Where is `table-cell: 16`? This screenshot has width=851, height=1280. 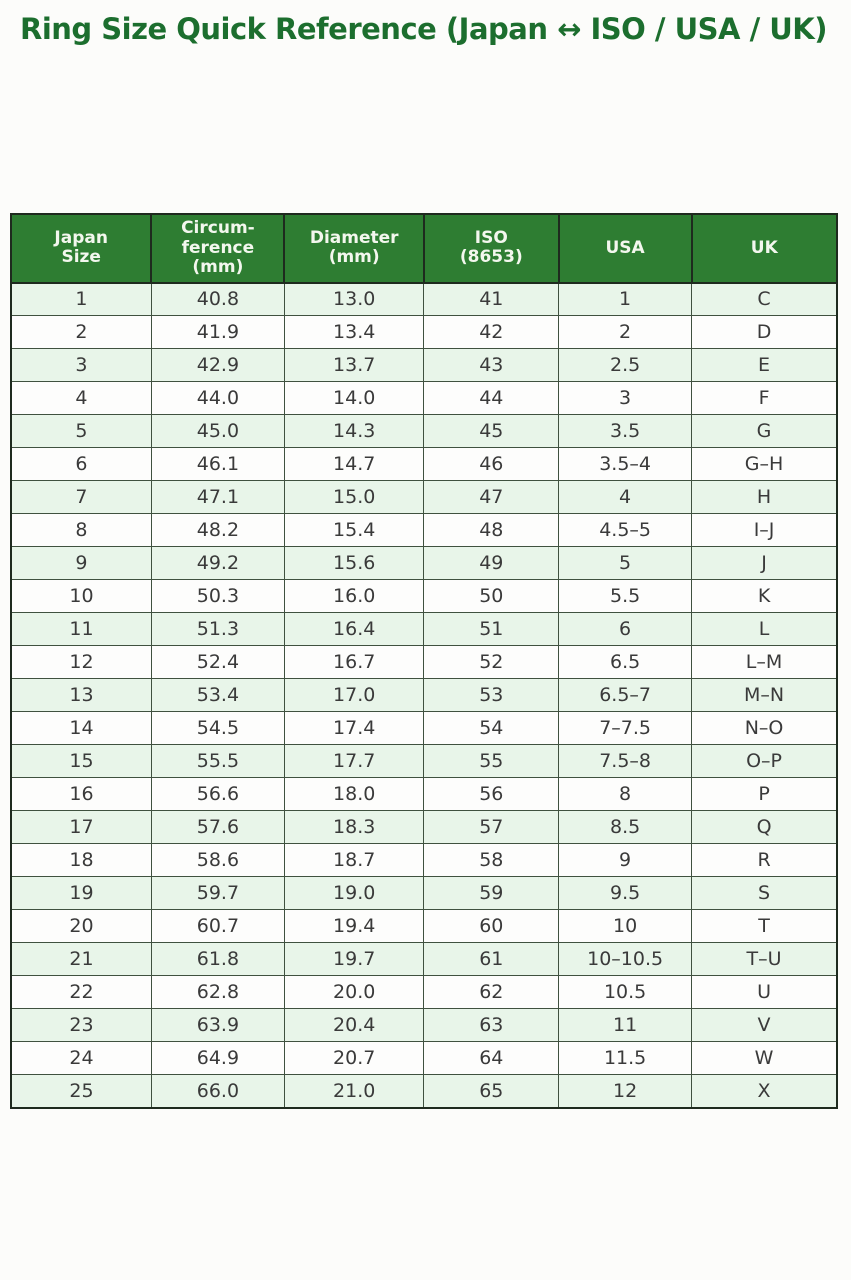
table-cell: 16 is located at coordinates (81, 794).